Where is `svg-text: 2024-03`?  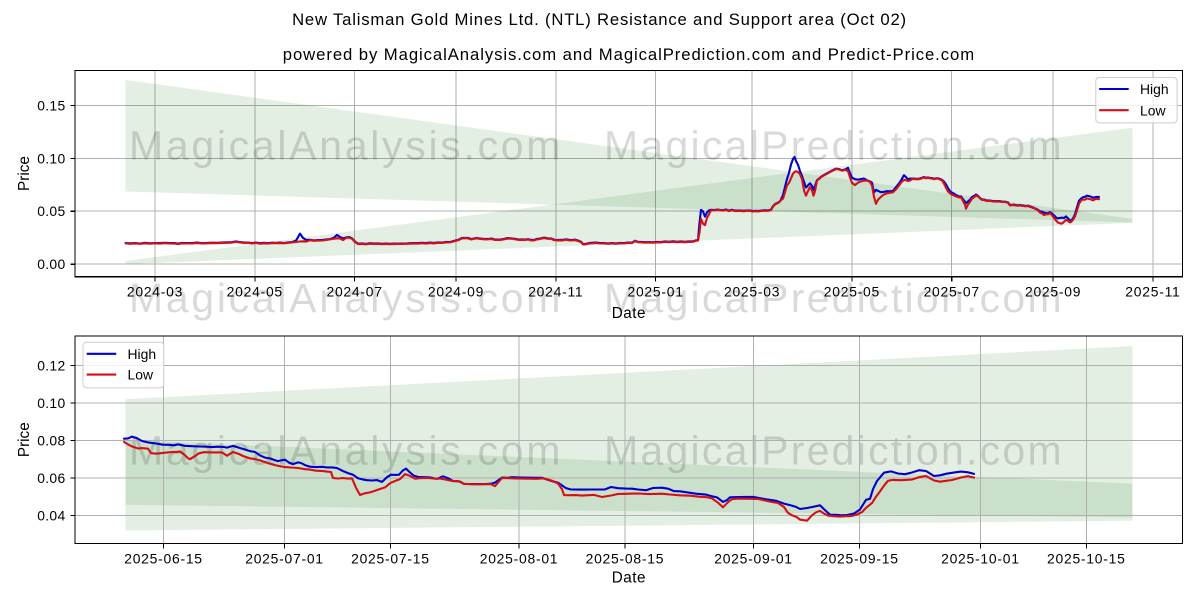
svg-text: 2024-03 is located at coordinates (155, 292).